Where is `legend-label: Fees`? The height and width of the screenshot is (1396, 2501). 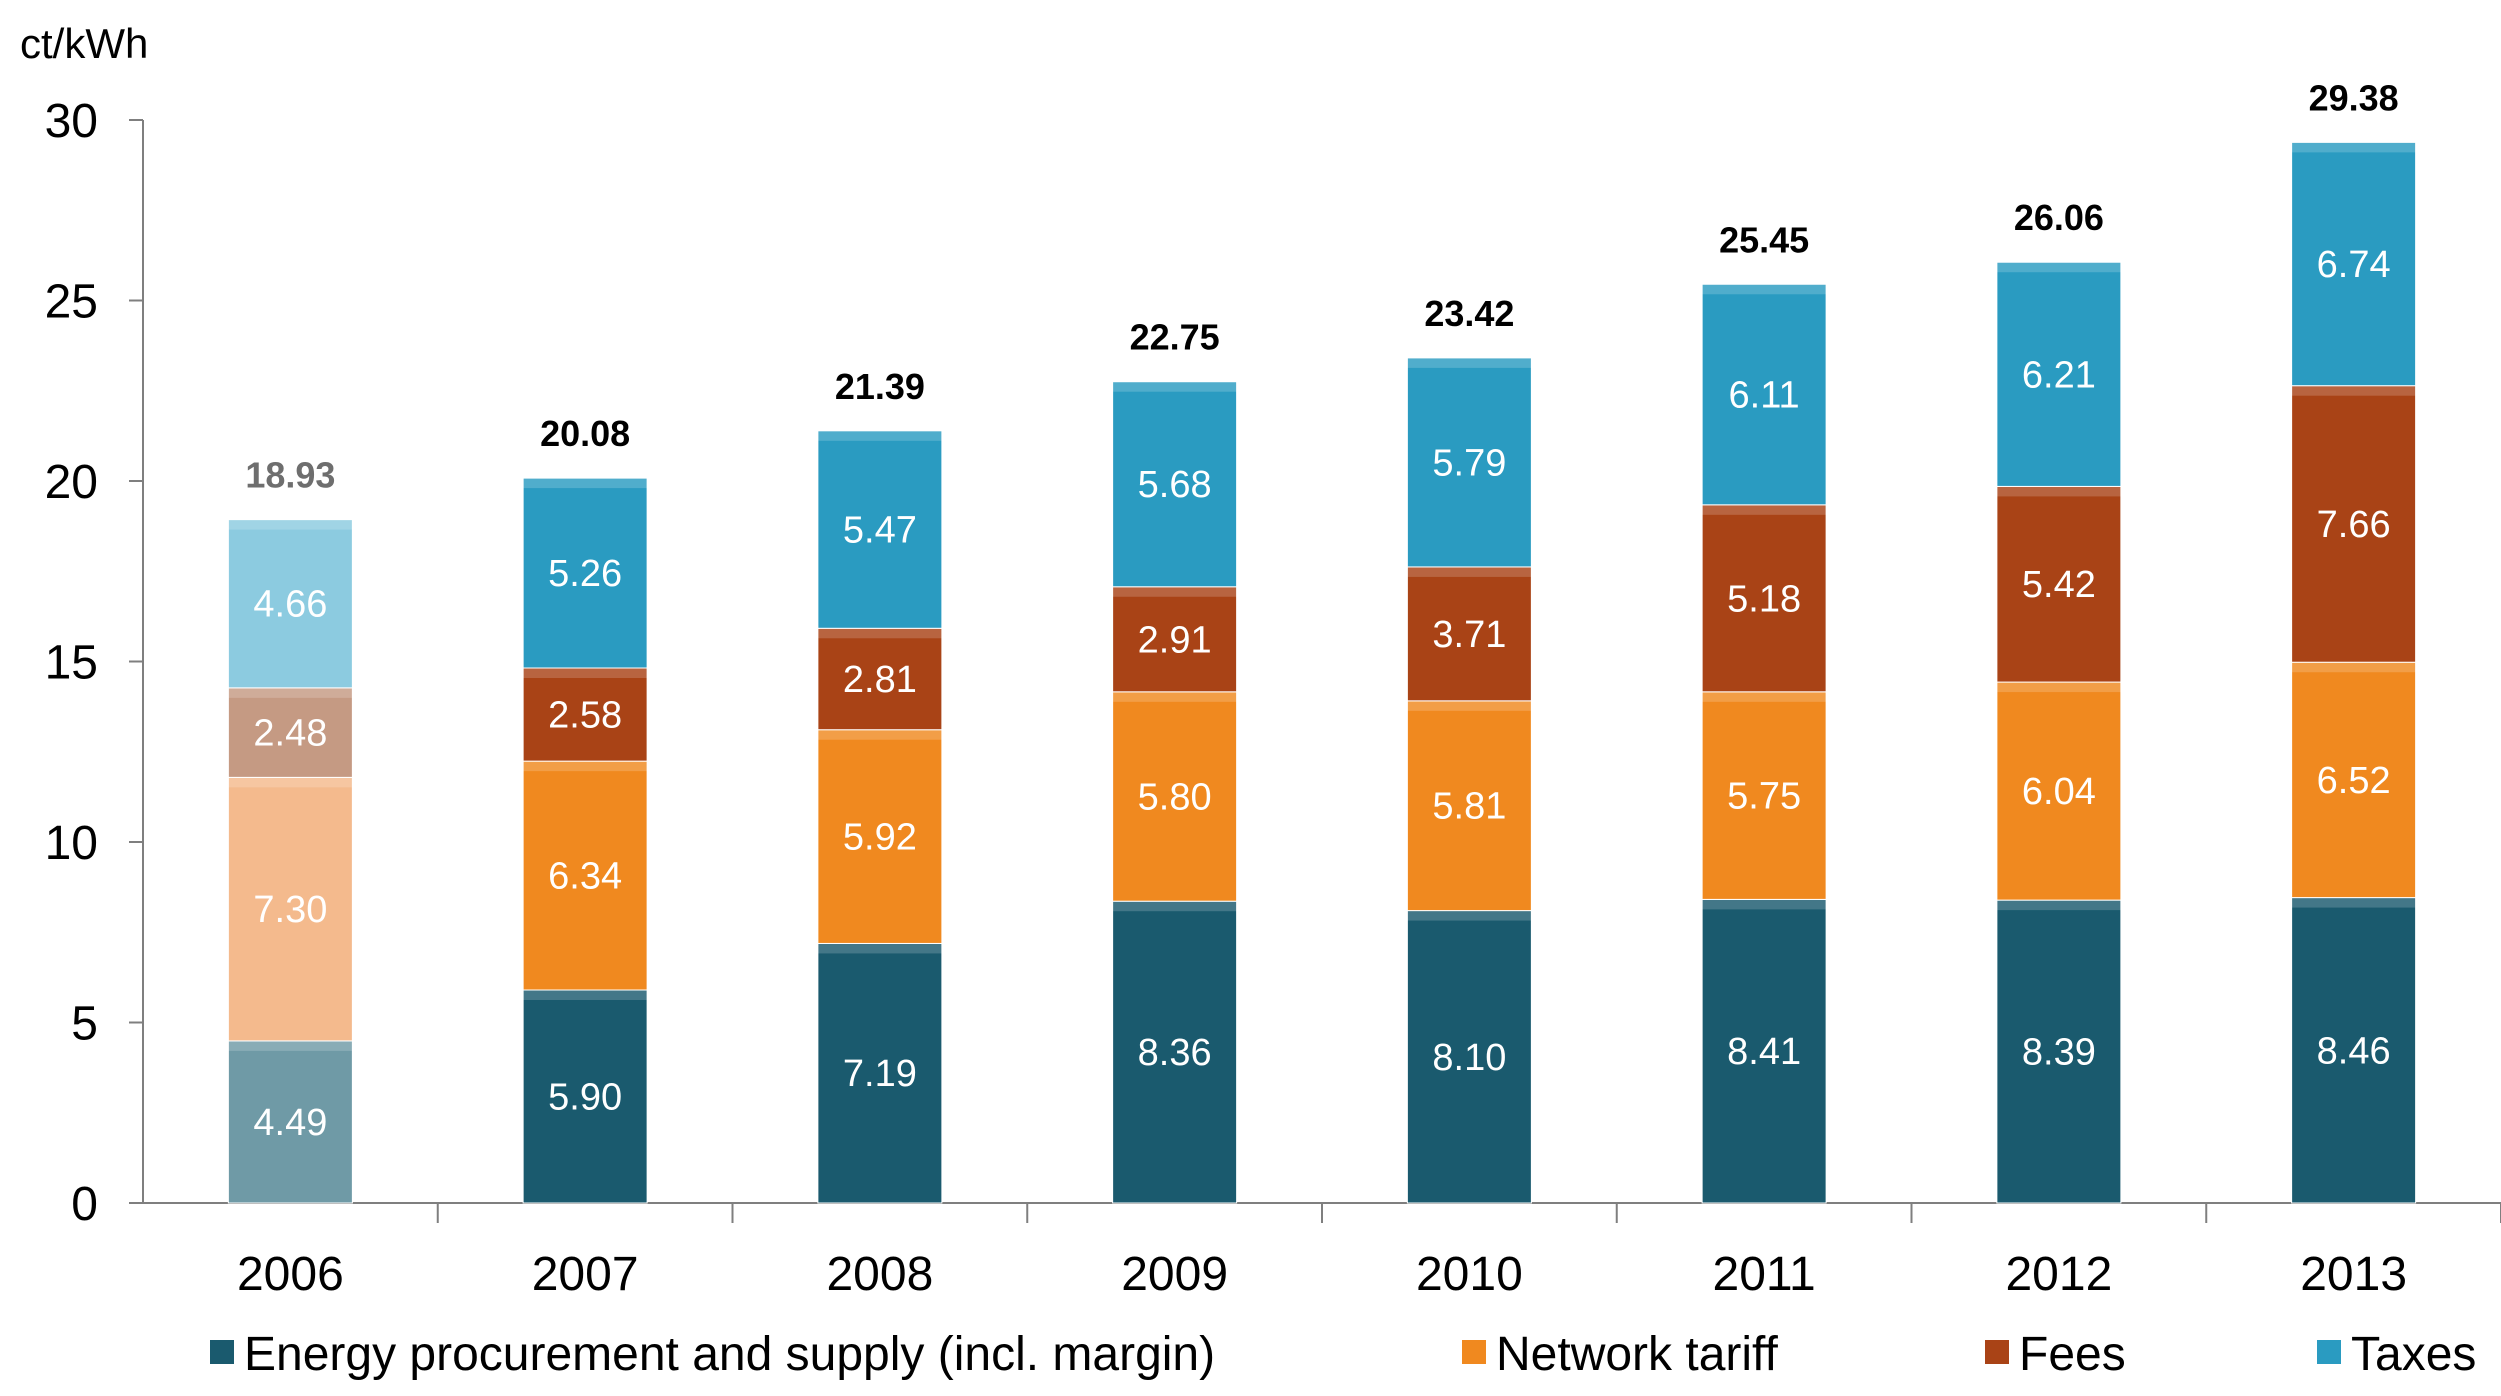
legend-label: Fees is located at coordinates (2072, 1354).